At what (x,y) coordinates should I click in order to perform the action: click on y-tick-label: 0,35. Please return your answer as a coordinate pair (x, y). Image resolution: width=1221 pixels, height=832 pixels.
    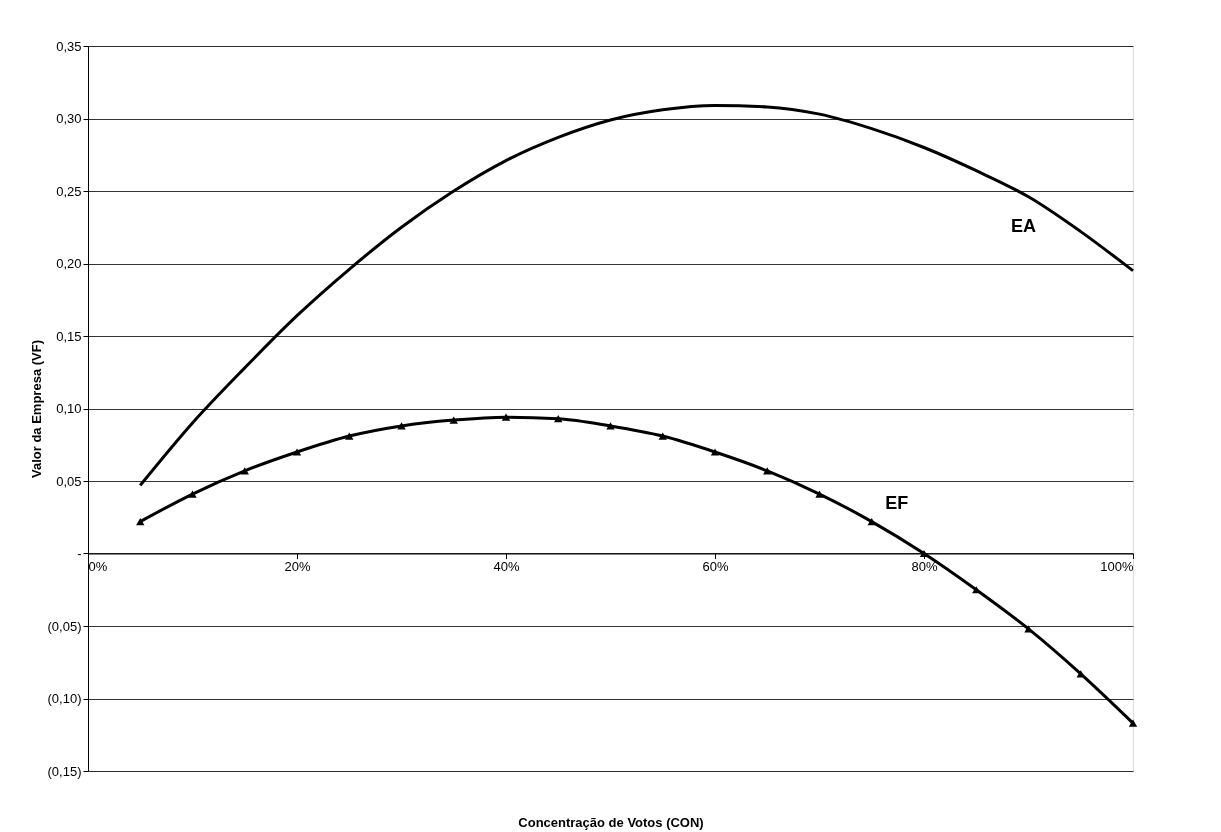
    Looking at the image, I should click on (69, 46).